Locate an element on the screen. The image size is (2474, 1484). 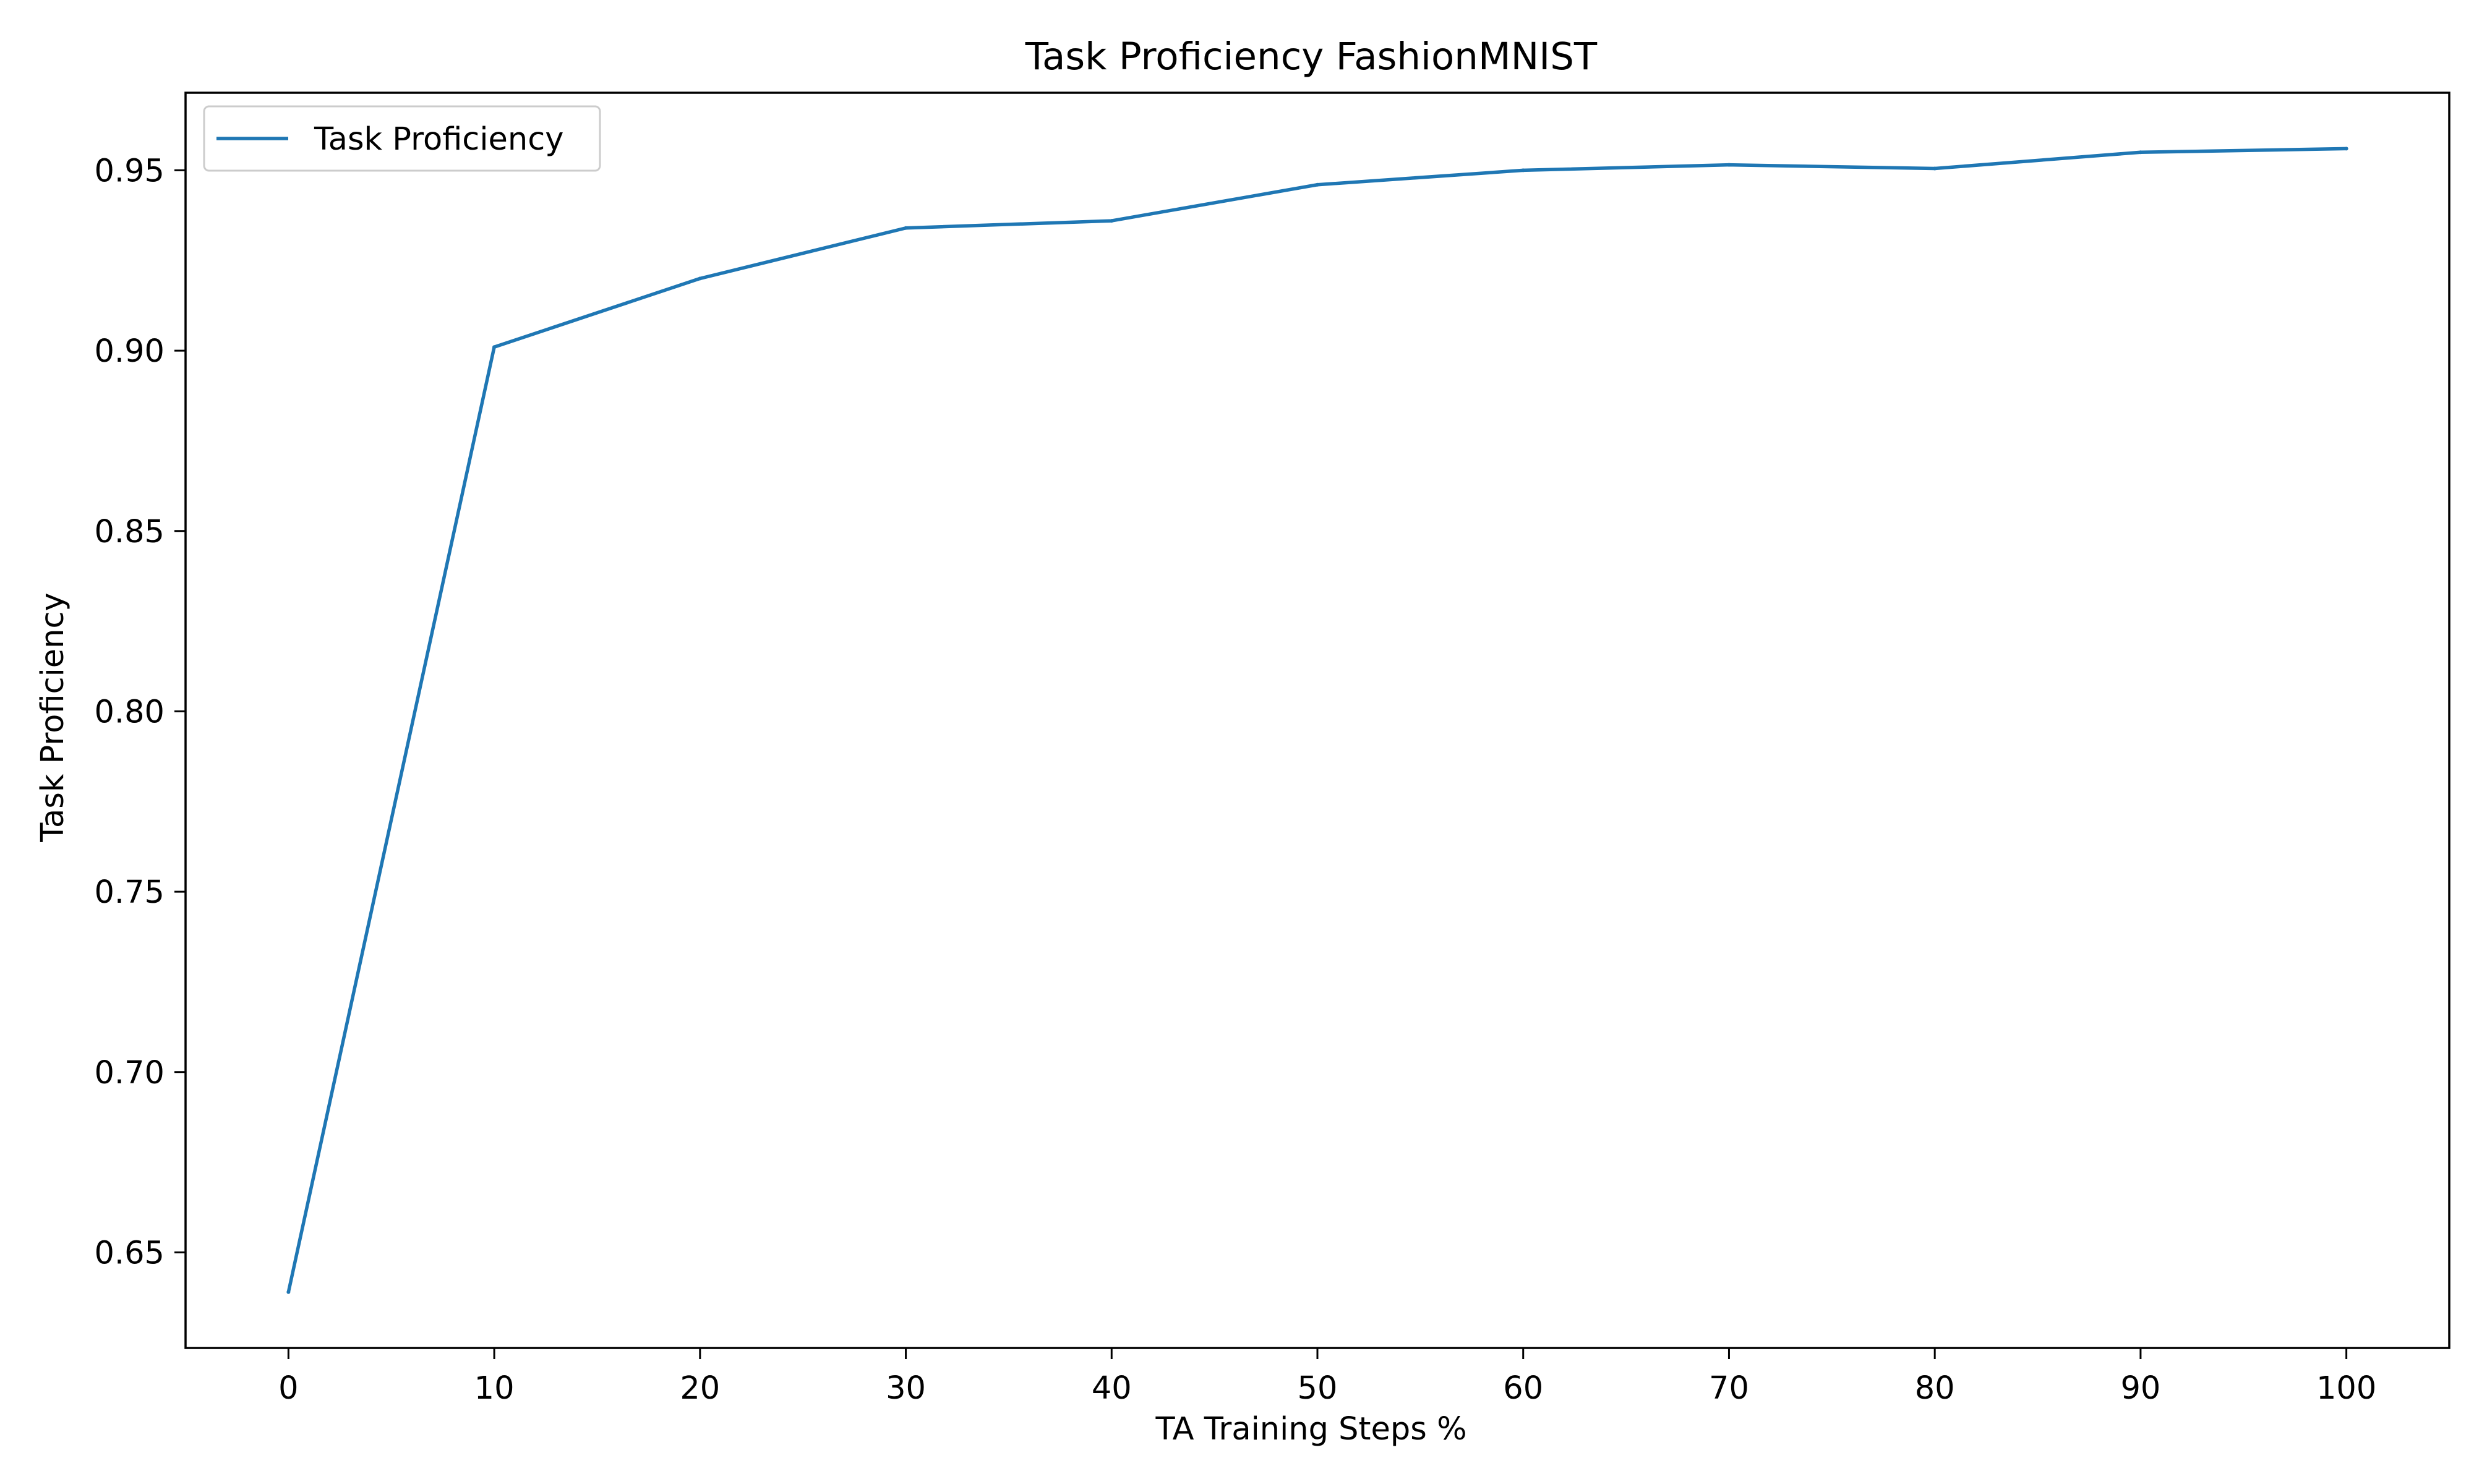
y-tick-label: 0.75 is located at coordinates (129, 892).